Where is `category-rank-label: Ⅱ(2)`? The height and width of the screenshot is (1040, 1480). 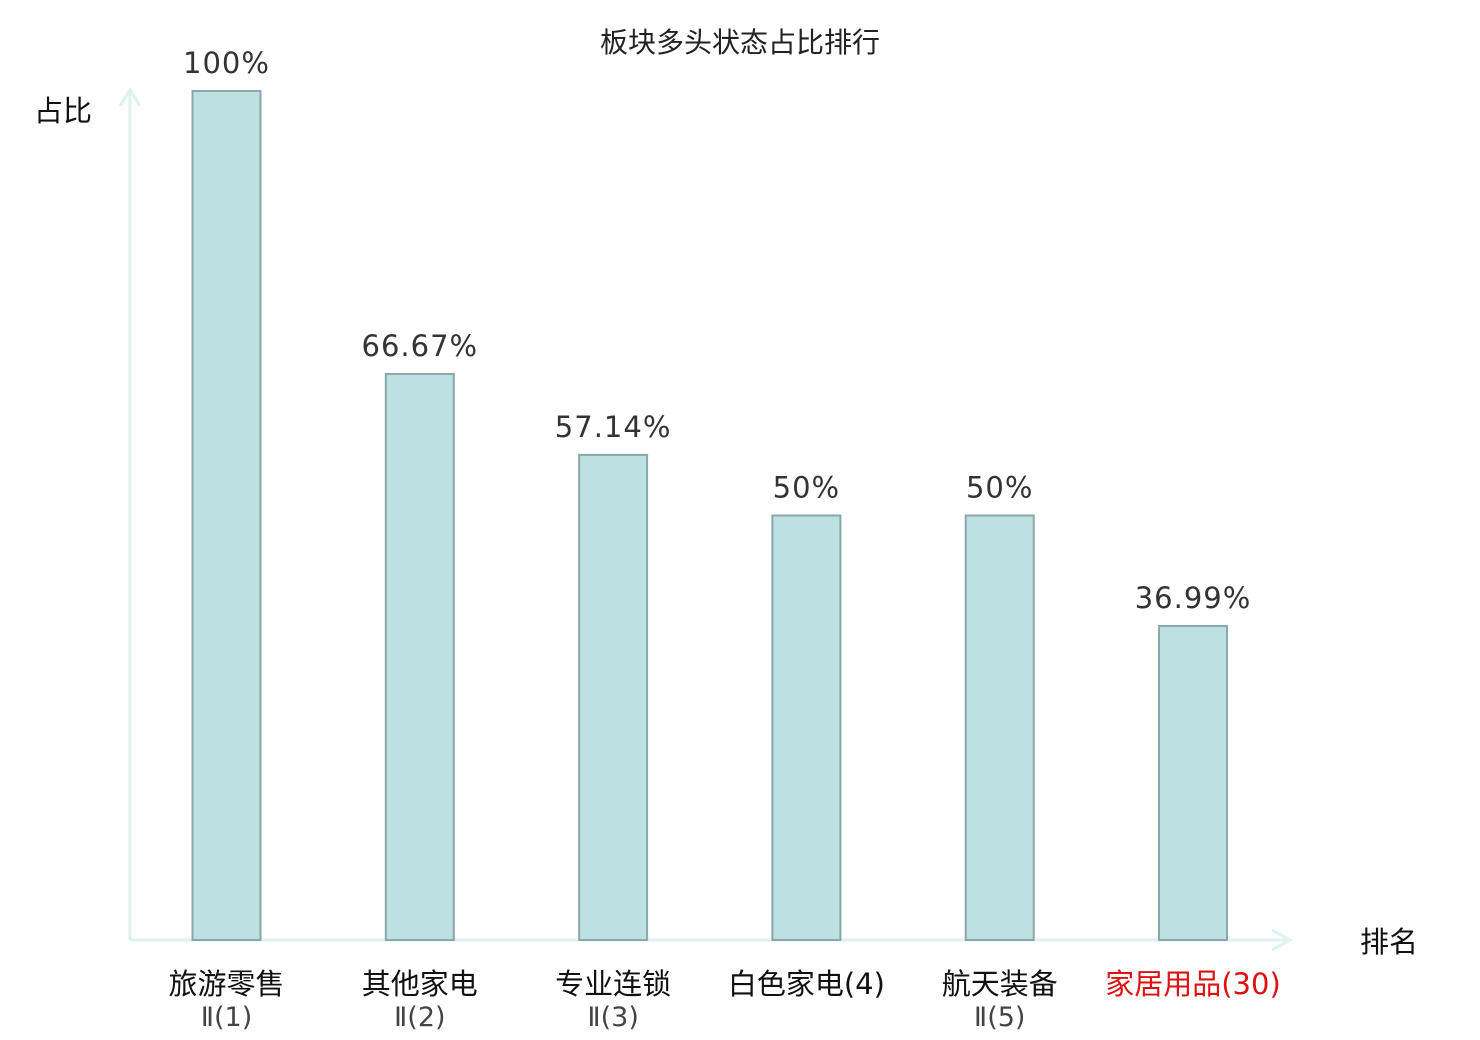 category-rank-label: Ⅱ(2) is located at coordinates (420, 1017).